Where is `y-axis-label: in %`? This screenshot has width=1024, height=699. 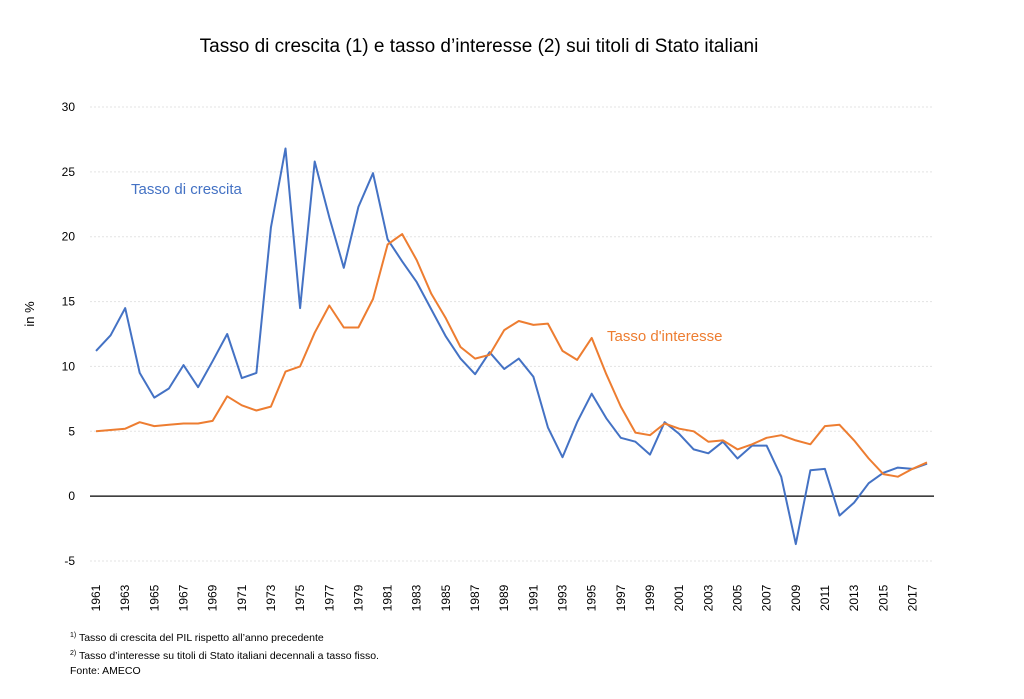
y-axis-label: in % is located at coordinates (29, 314).